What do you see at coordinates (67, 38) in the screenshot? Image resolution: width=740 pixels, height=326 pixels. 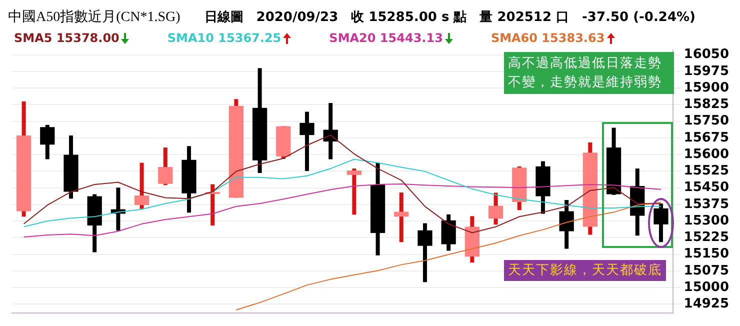 I see `text: SMA5 15378.00` at bounding box center [67, 38].